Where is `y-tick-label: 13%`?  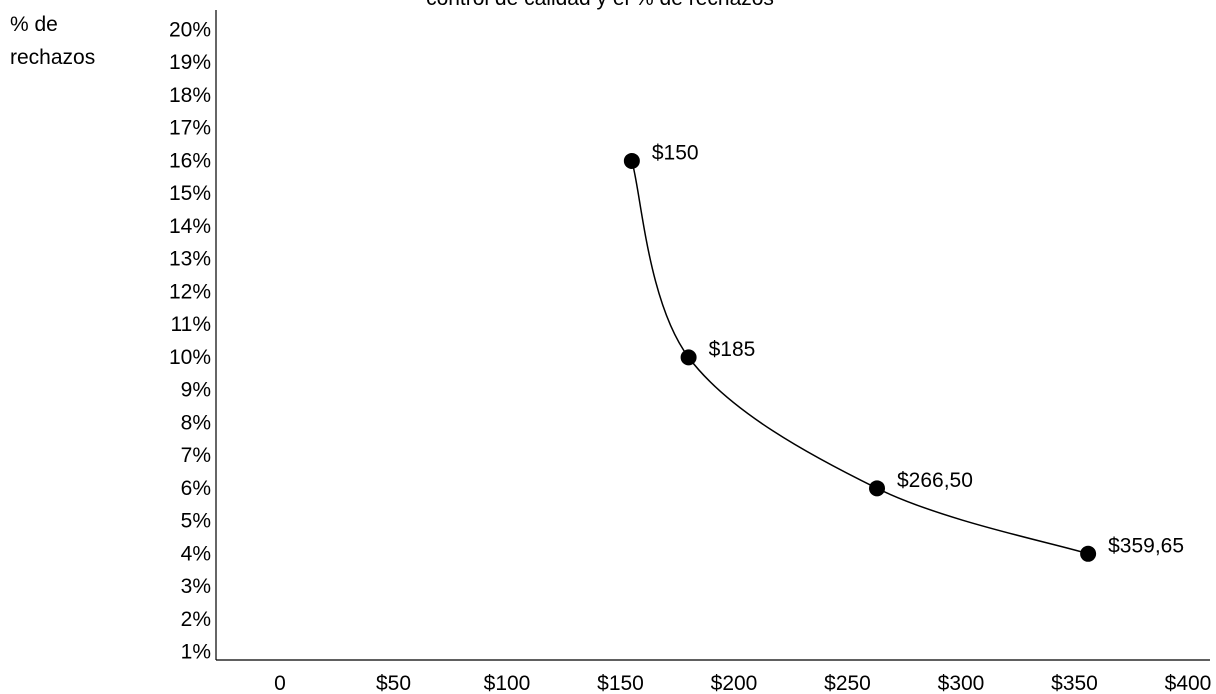
y-tick-label: 13% is located at coordinates (190, 259).